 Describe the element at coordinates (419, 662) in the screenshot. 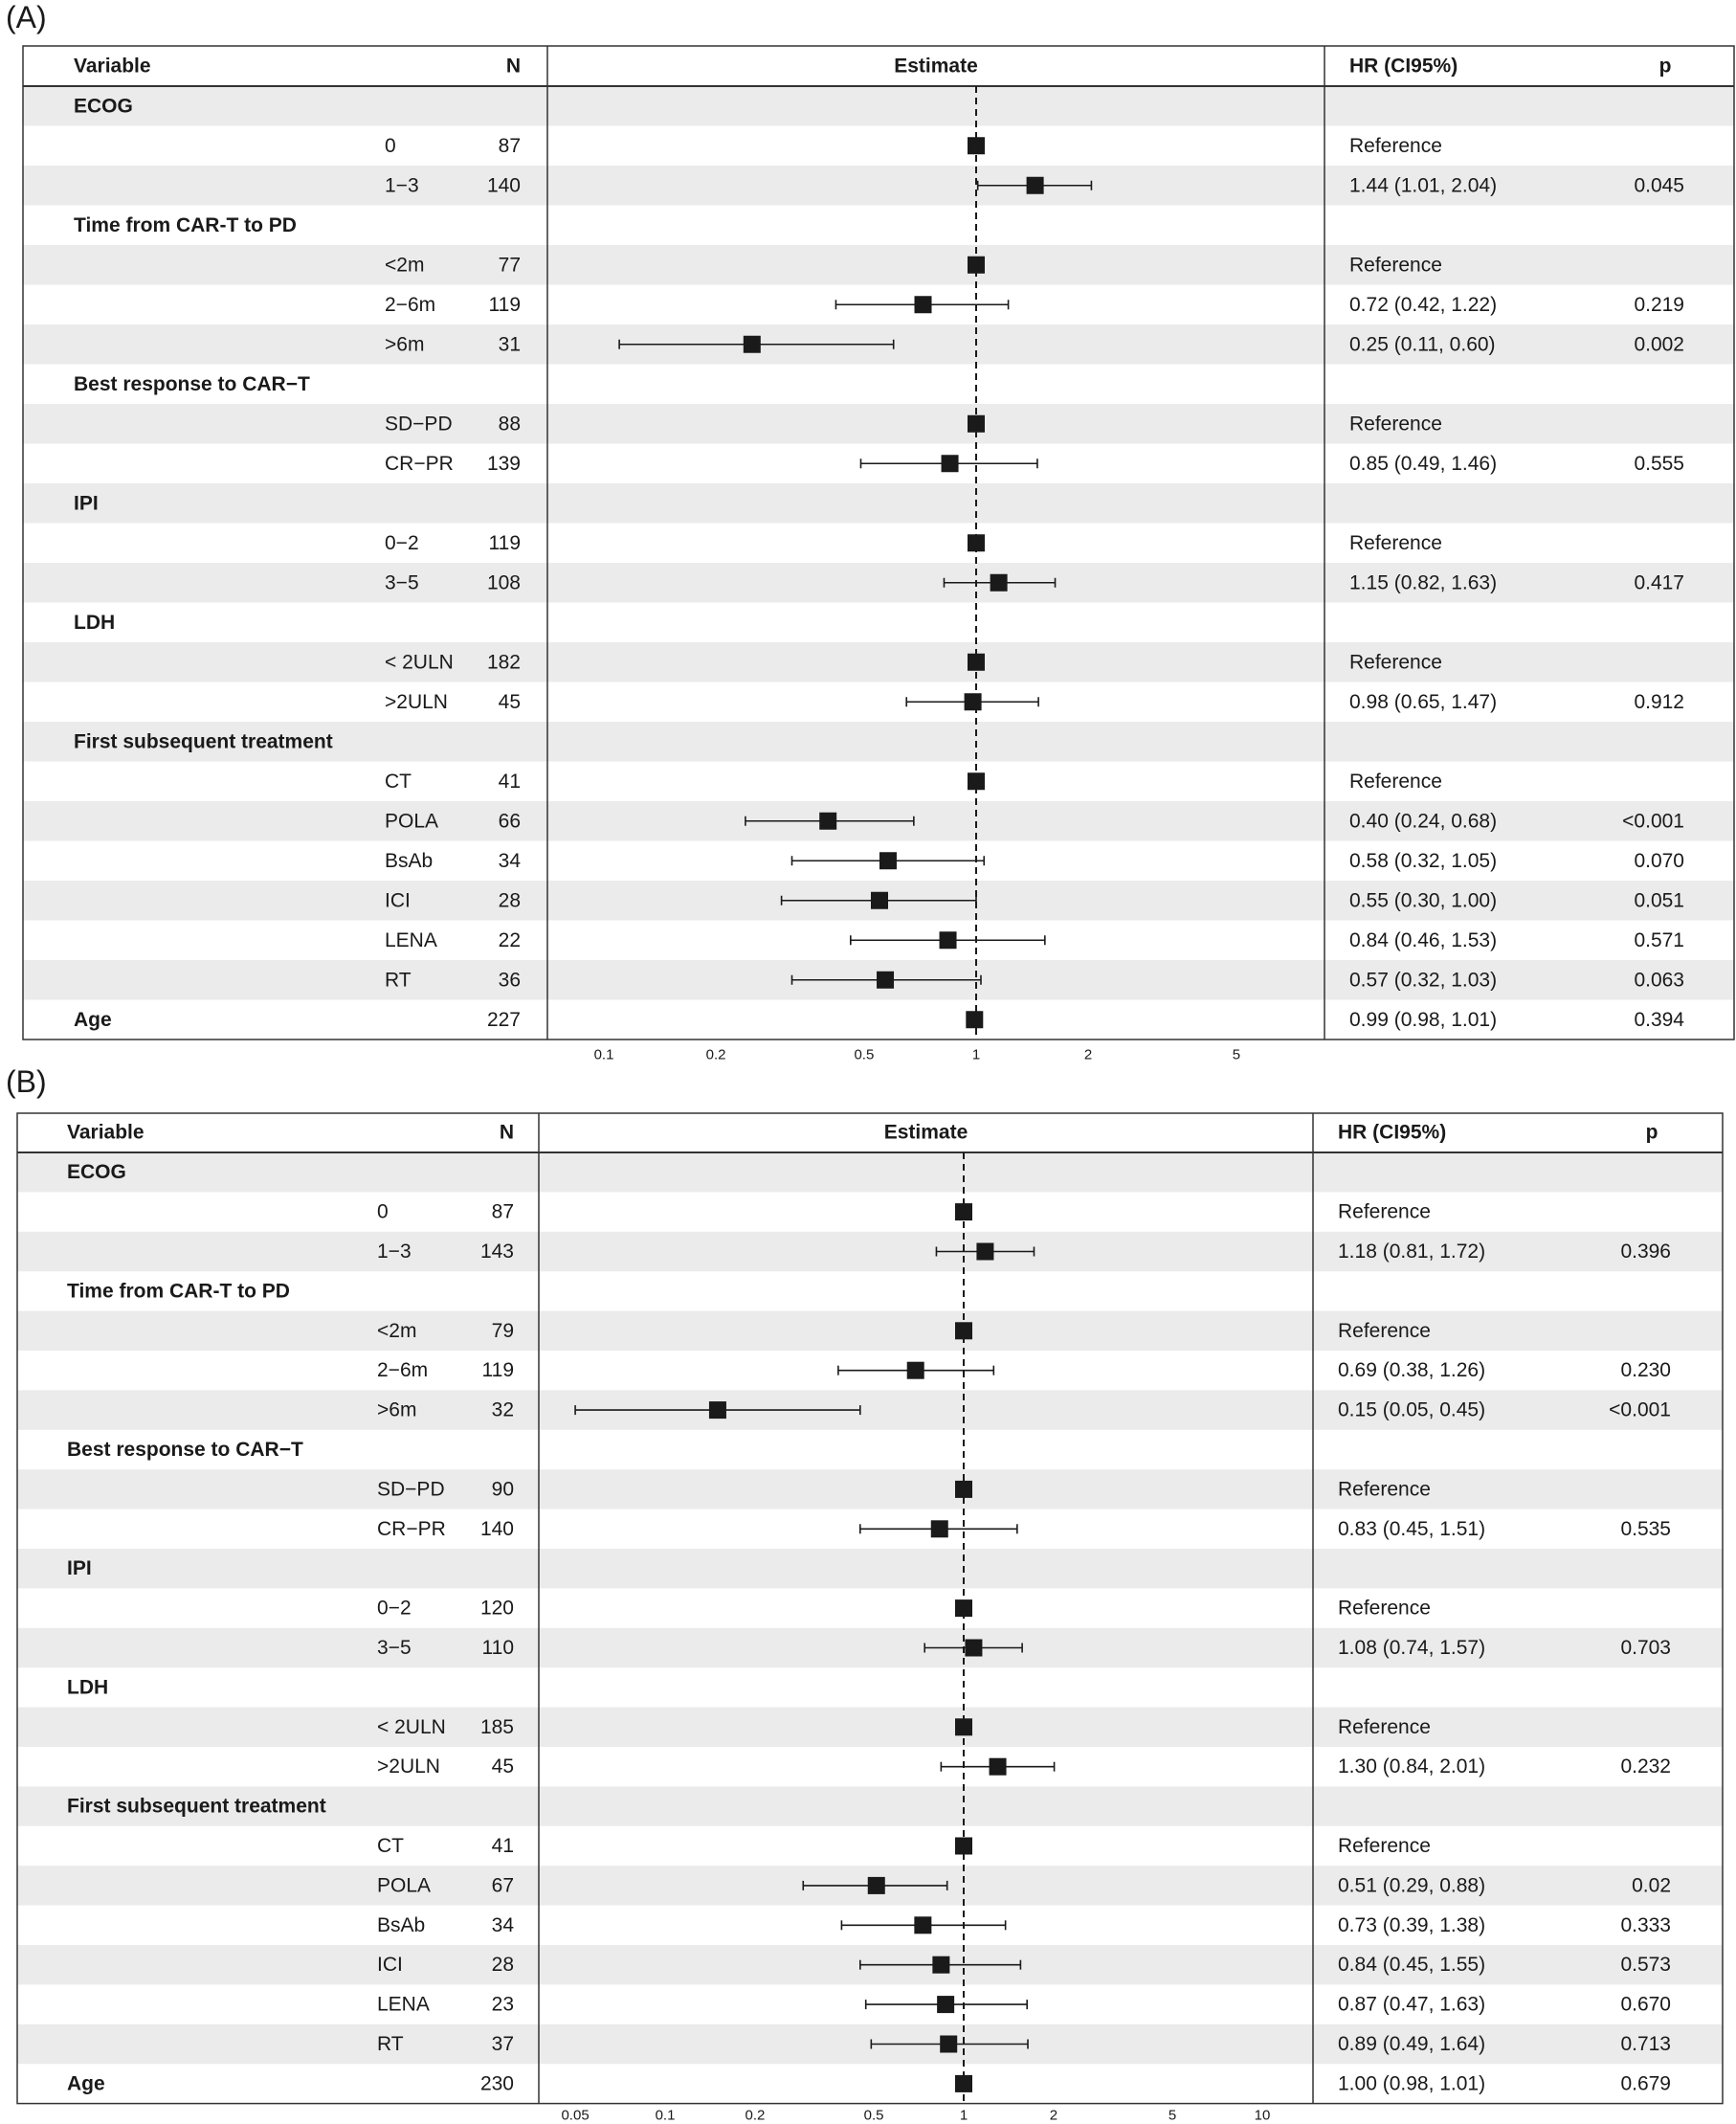

I see `level-label: < 2ULN` at that location.